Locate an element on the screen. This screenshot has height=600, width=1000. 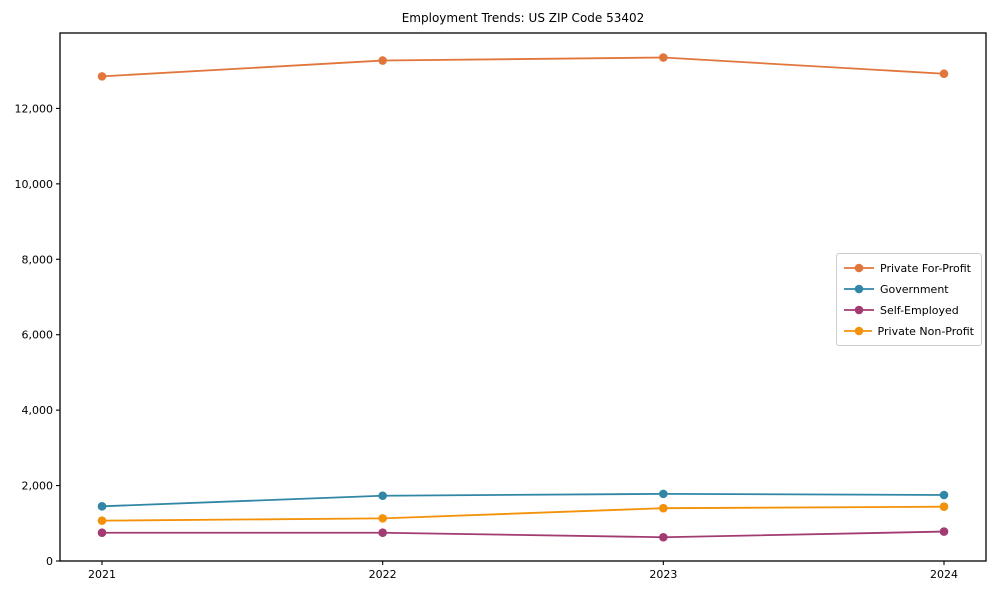
legend-item-label: Private For-Profit is located at coordinates (925, 268).